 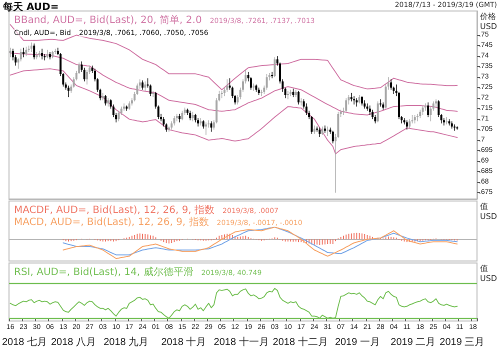 What do you see at coordinates (111, 222) in the screenshot?
I see `annotation: MACD, AUD=, Bid(Last), 12, 26, 9, 指数` at bounding box center [111, 222].